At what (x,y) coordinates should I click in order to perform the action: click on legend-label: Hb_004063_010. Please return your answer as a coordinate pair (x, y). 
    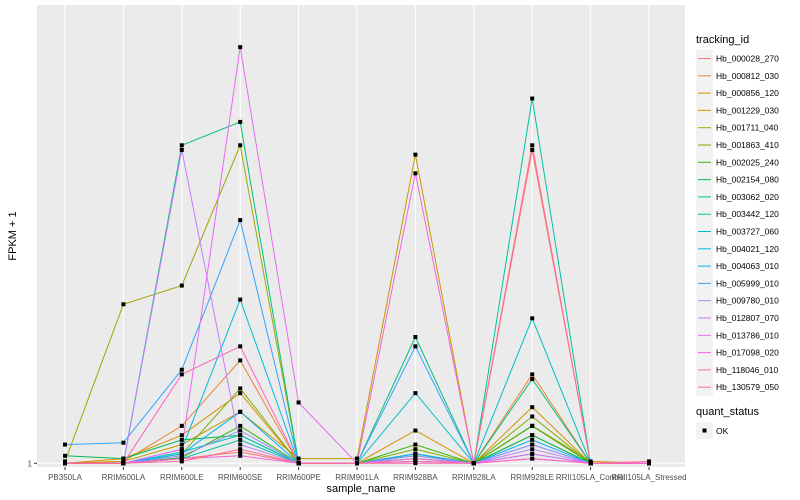
    Looking at the image, I should click on (747, 266).